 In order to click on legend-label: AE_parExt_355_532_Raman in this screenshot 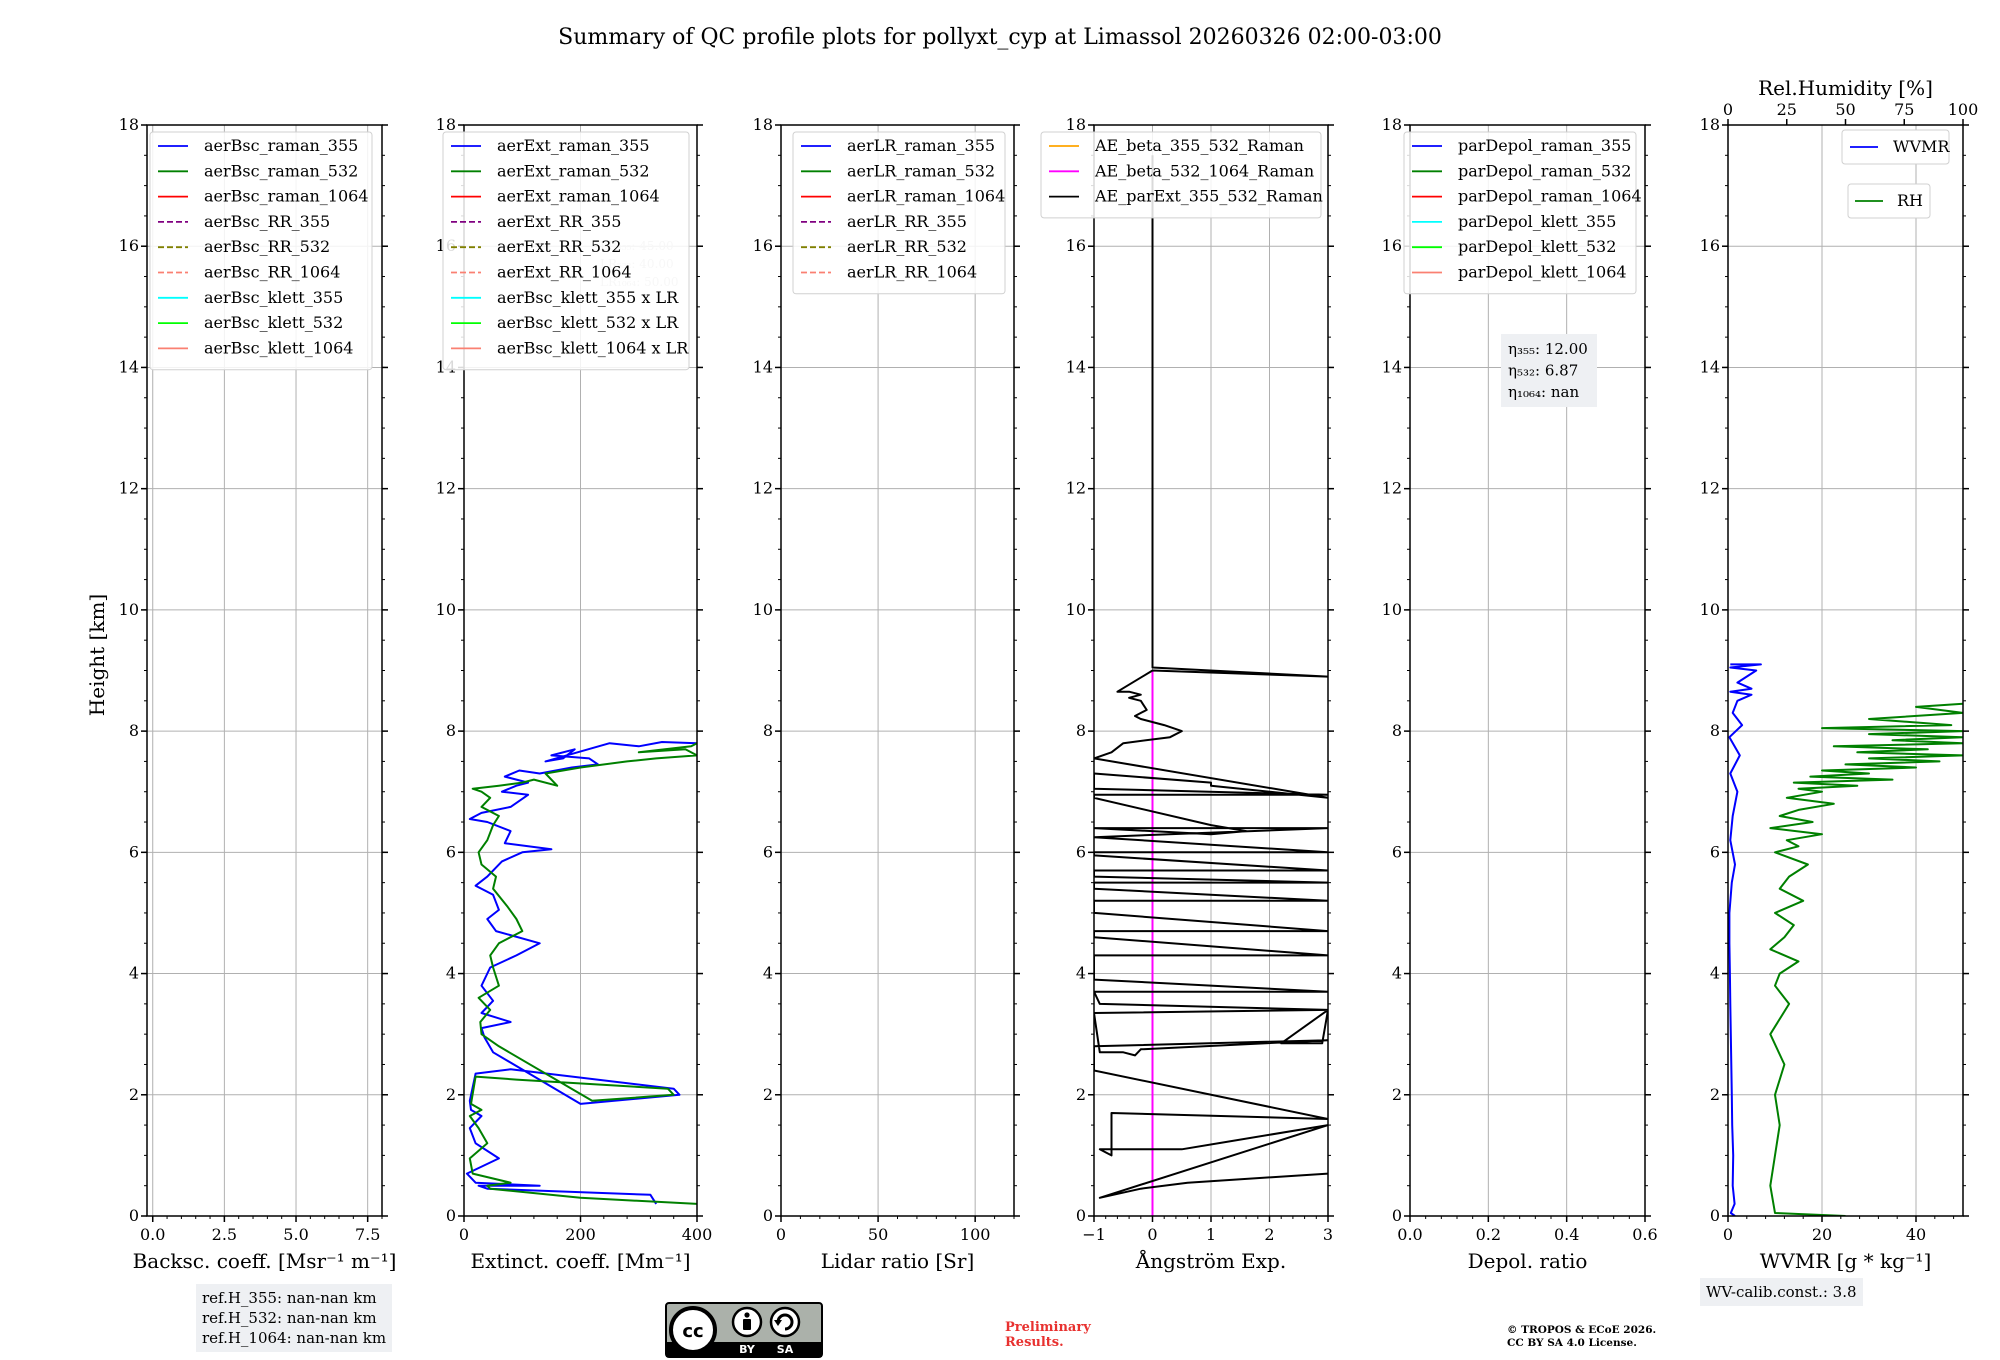, I will do `click(1208, 196)`.